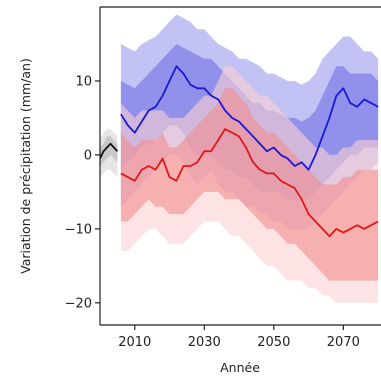 The width and height of the screenshot is (381, 376). Describe the element at coordinates (134, 342) in the screenshot. I see `x-tick-label-2010: 2010` at that location.